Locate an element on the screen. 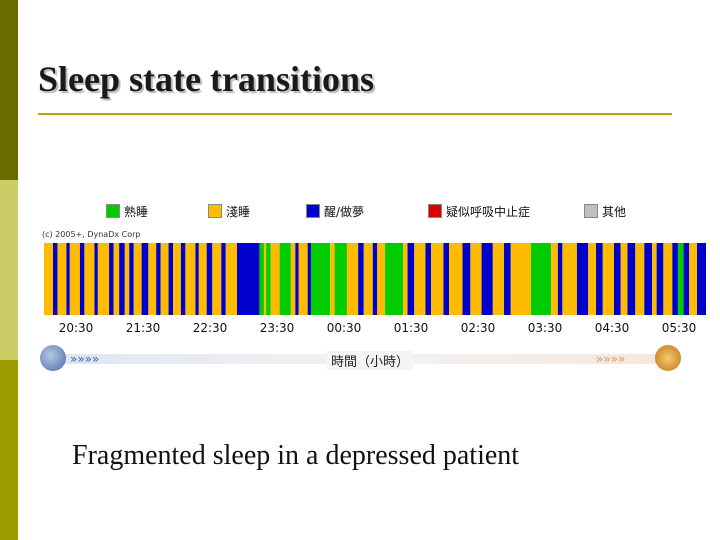  legend-item-apnea: 疑似呼吸中止症 is located at coordinates (479, 211).